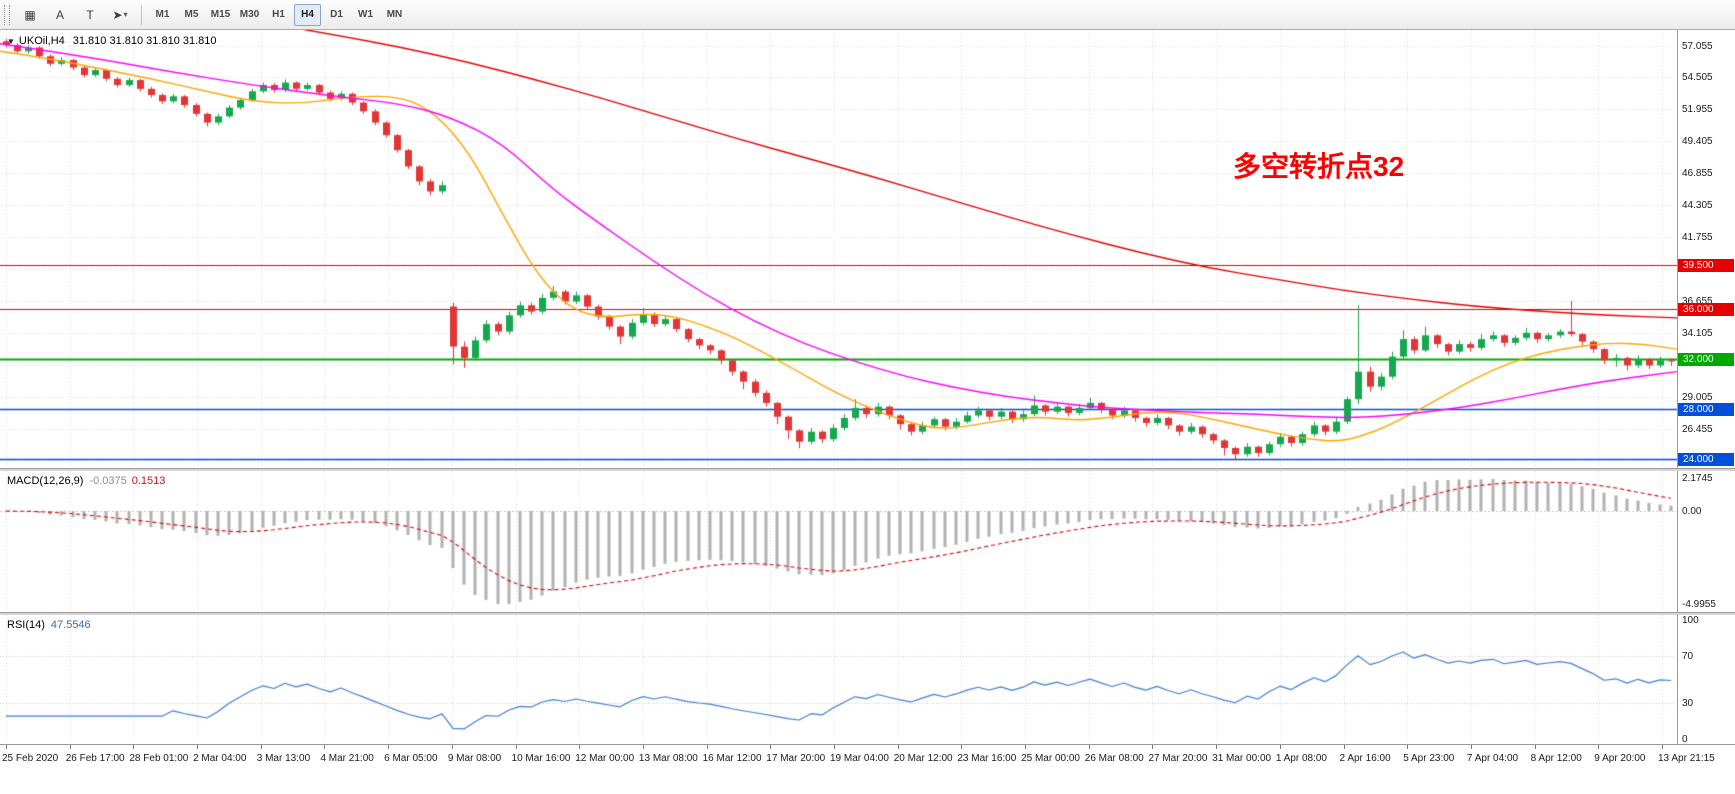 The image size is (1735, 794). I want to click on tool-button-group: ▦ A T ➤ ▾, so click(75, 15).